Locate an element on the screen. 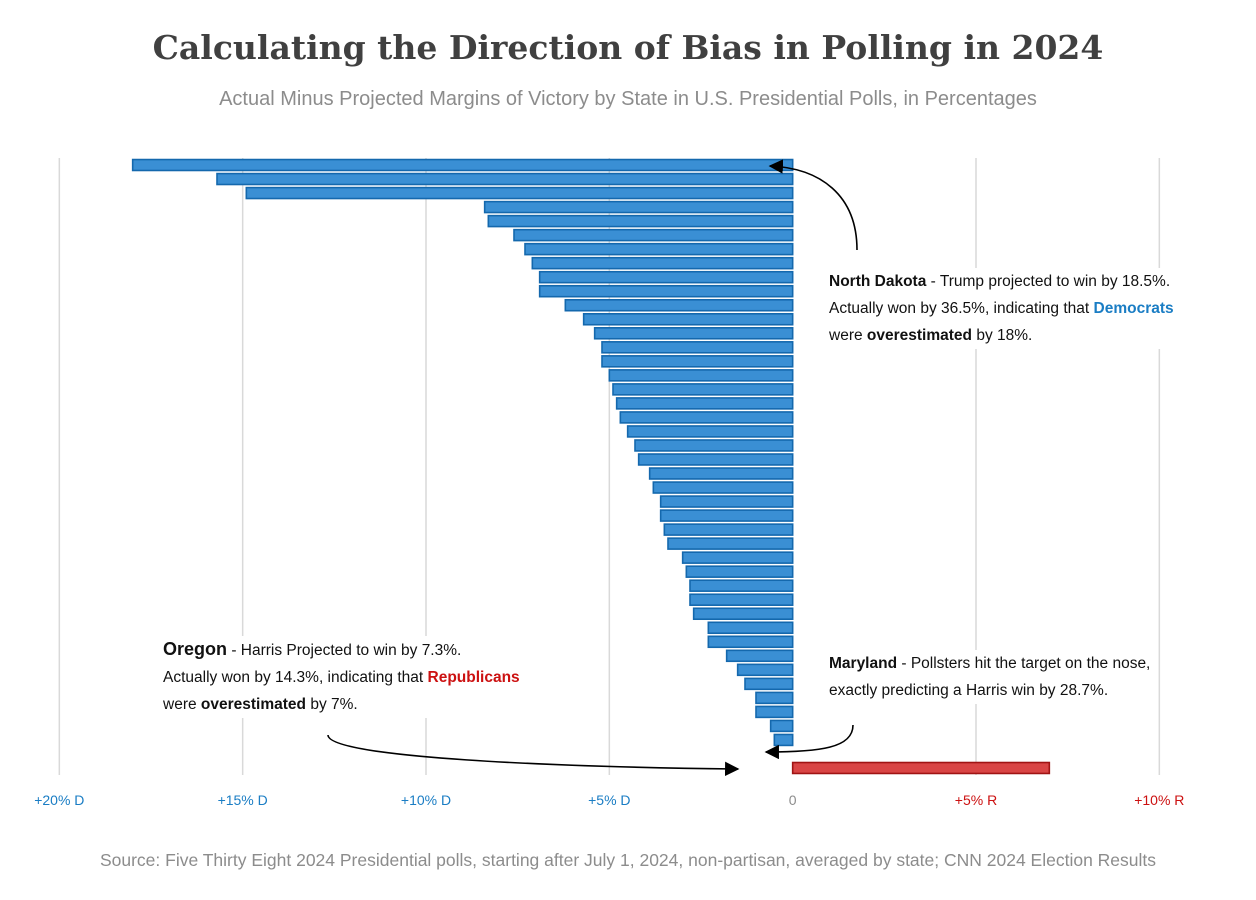 This screenshot has height=900, width=1256. x-tick-label: +20% D is located at coordinates (59, 800).